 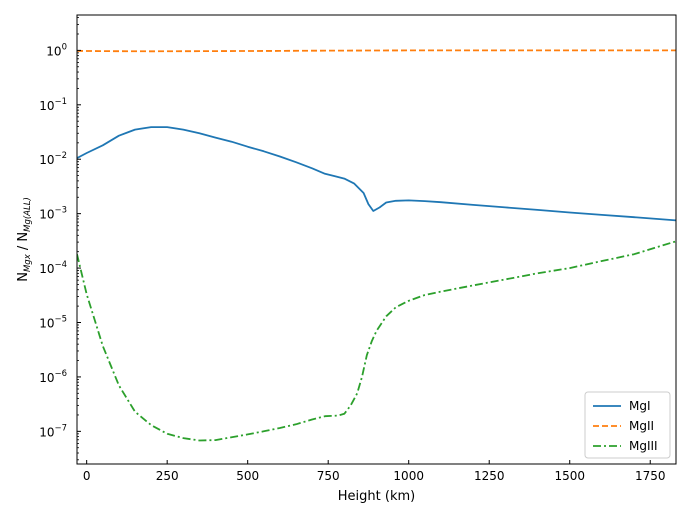 I want to click on y-label-main: N, so click(x=23, y=277).